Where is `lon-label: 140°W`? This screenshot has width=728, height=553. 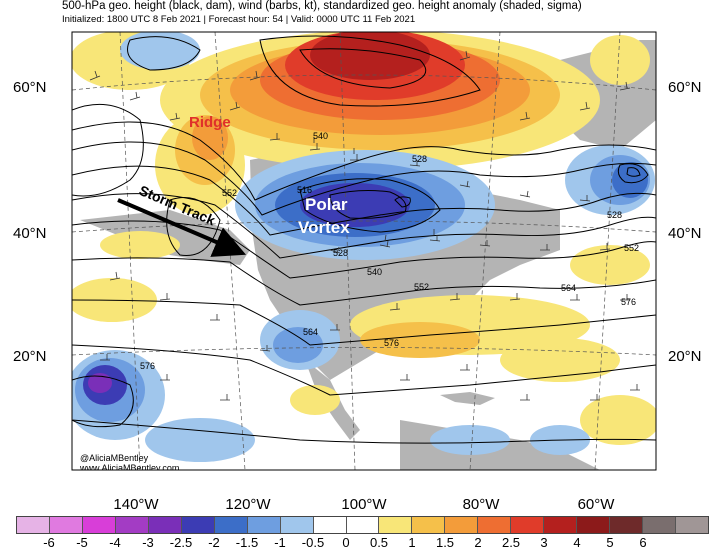 lon-label: 140°W is located at coordinates (136, 504).